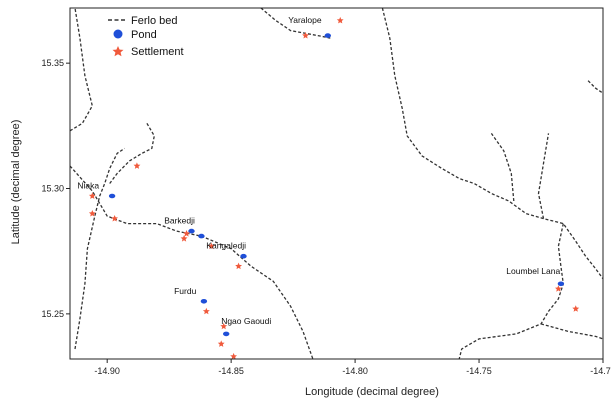 The height and width of the screenshot is (399, 611). I want to click on legend-settlement-label: Settlement, so click(157, 52).